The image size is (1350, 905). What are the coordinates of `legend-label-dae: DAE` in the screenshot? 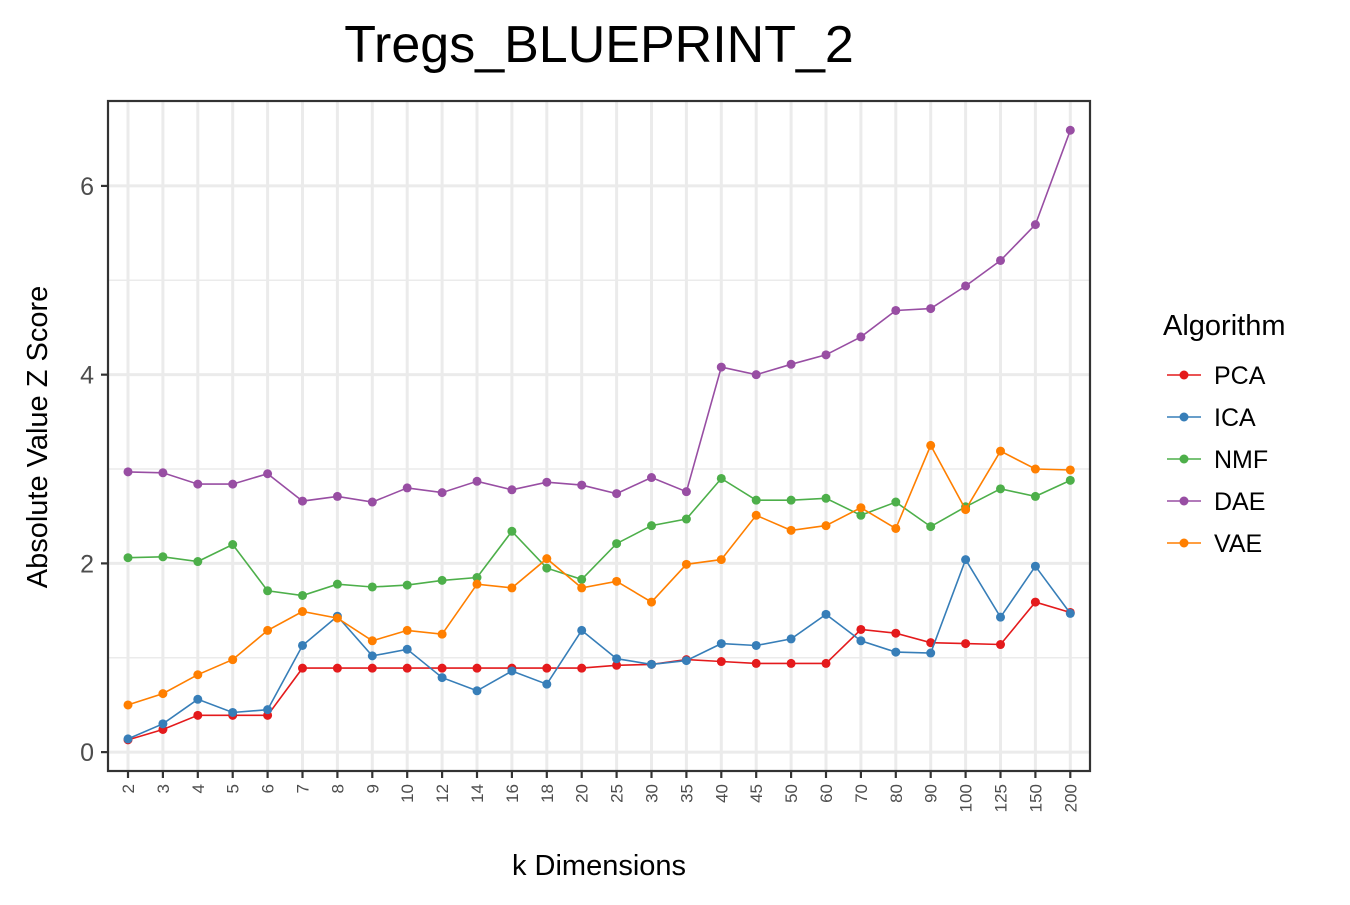 It's located at (1239, 502).